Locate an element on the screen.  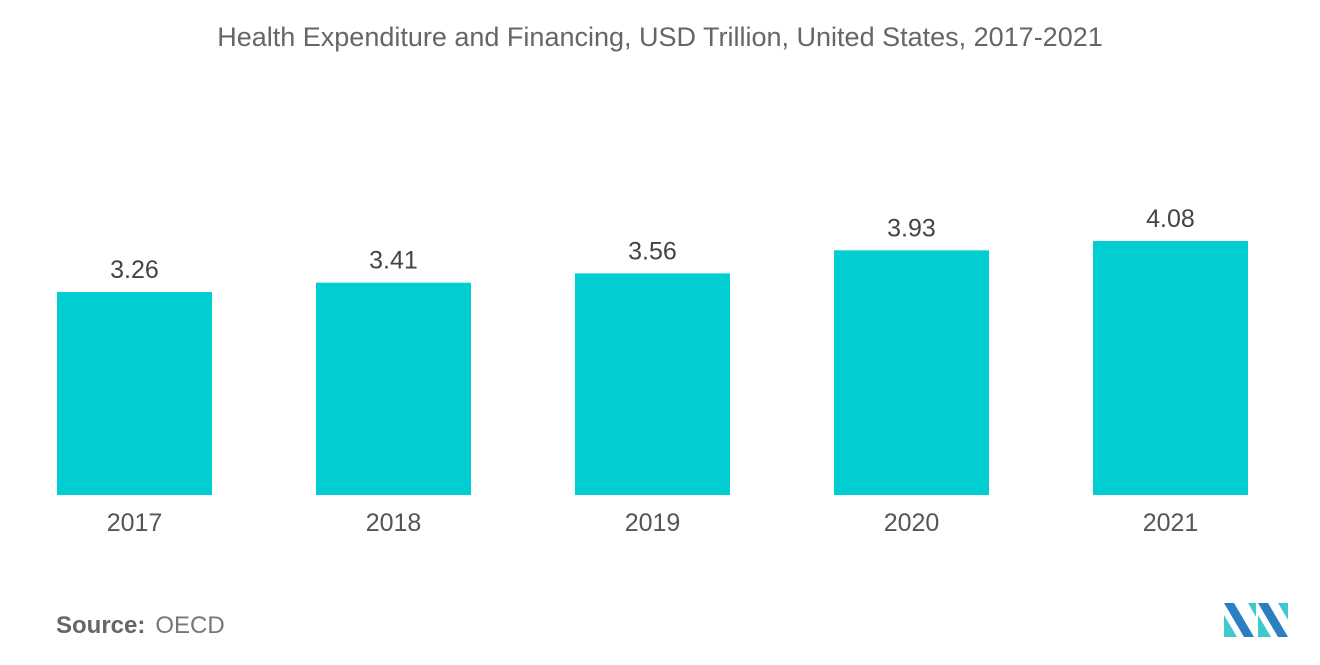
source-value: OECD is located at coordinates (190, 625).